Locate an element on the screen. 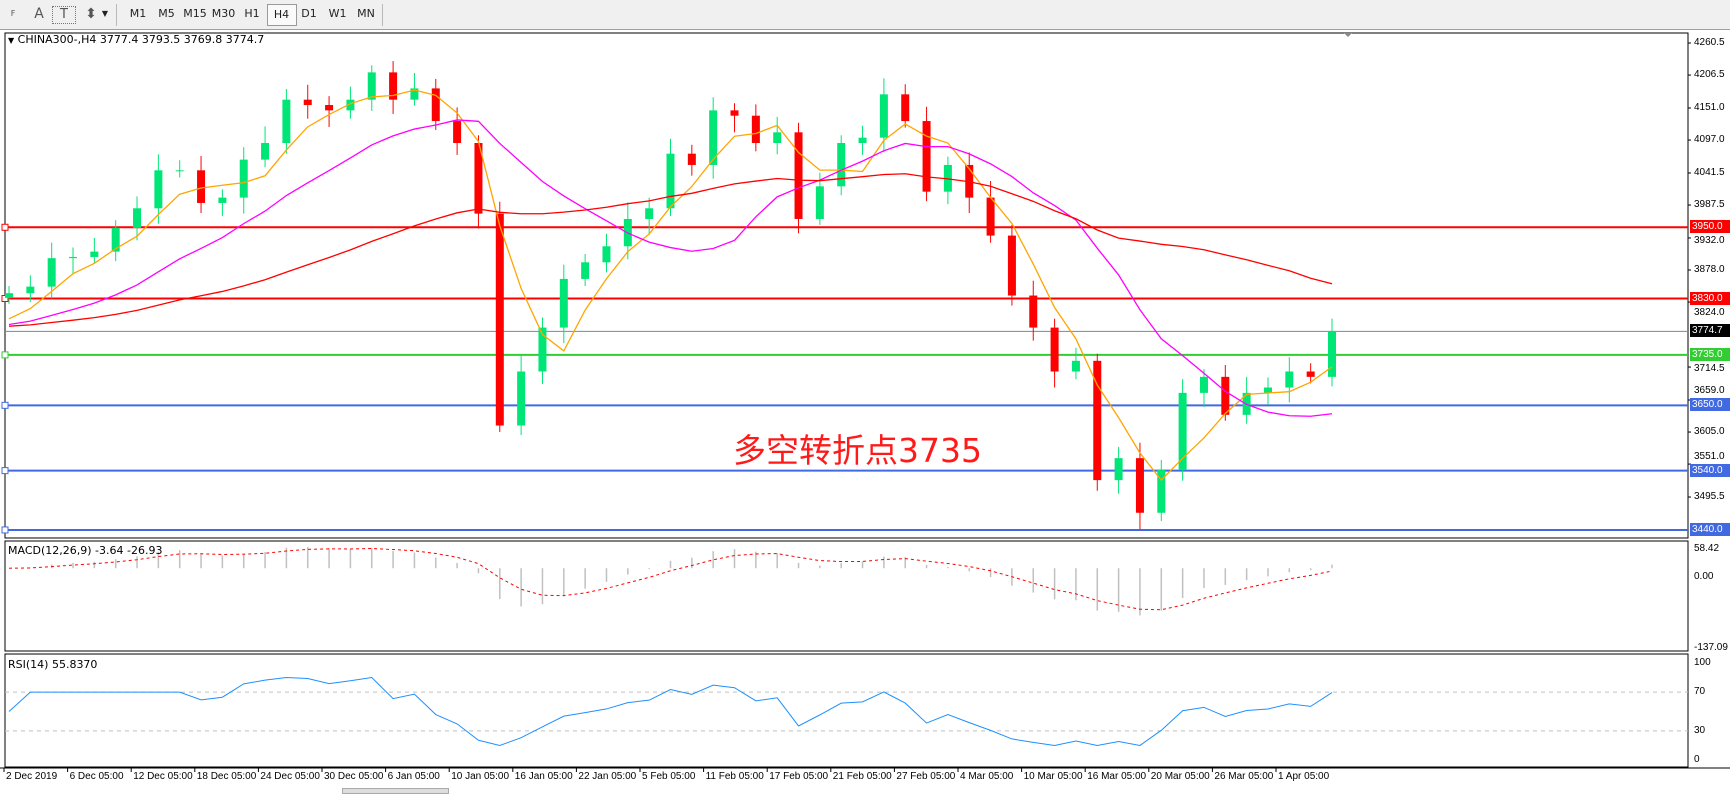  timeframe-m15: M15 is located at coordinates (195, 13).